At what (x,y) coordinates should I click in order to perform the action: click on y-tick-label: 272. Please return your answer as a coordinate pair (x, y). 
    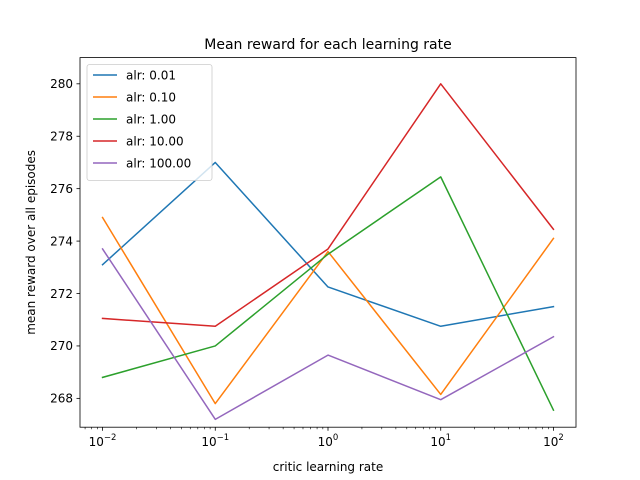
    Looking at the image, I should click on (61, 294).